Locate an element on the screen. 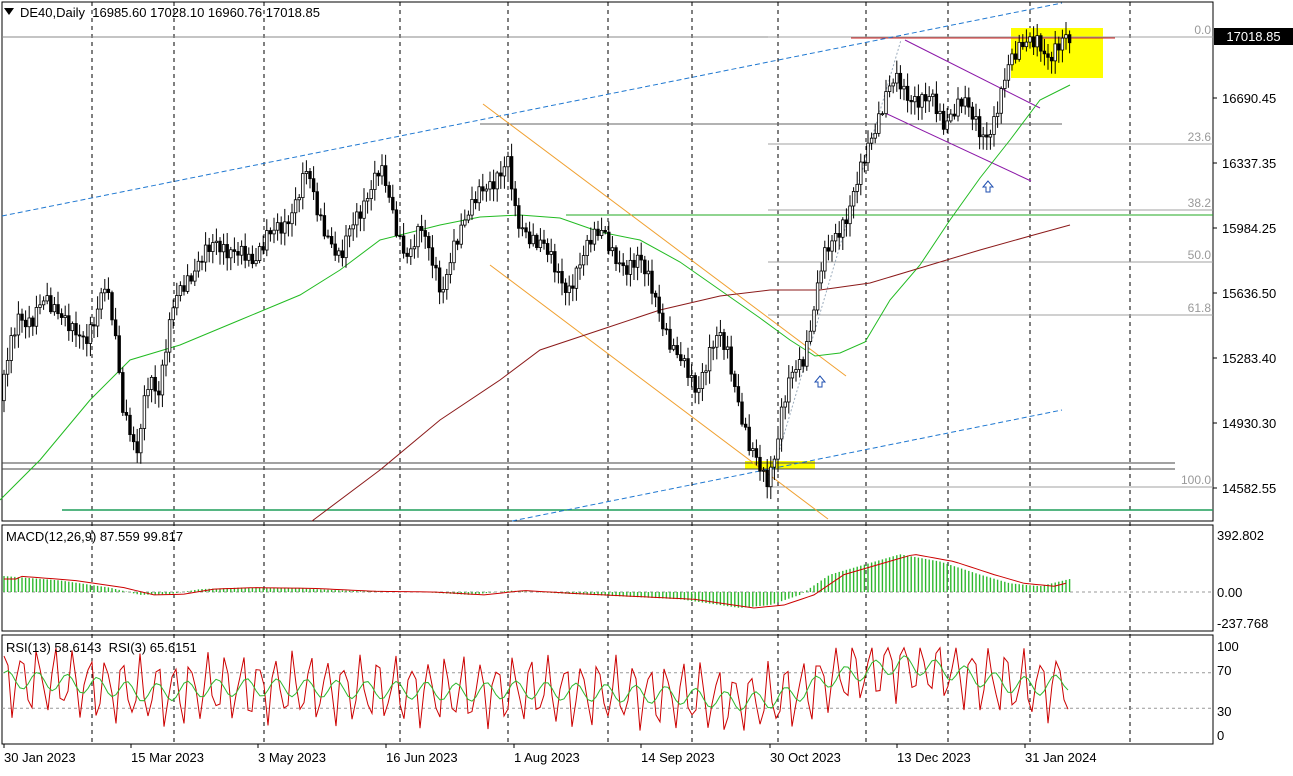 The image size is (1293, 776). price-axis-label: 15283.40 is located at coordinates (1249, 358).